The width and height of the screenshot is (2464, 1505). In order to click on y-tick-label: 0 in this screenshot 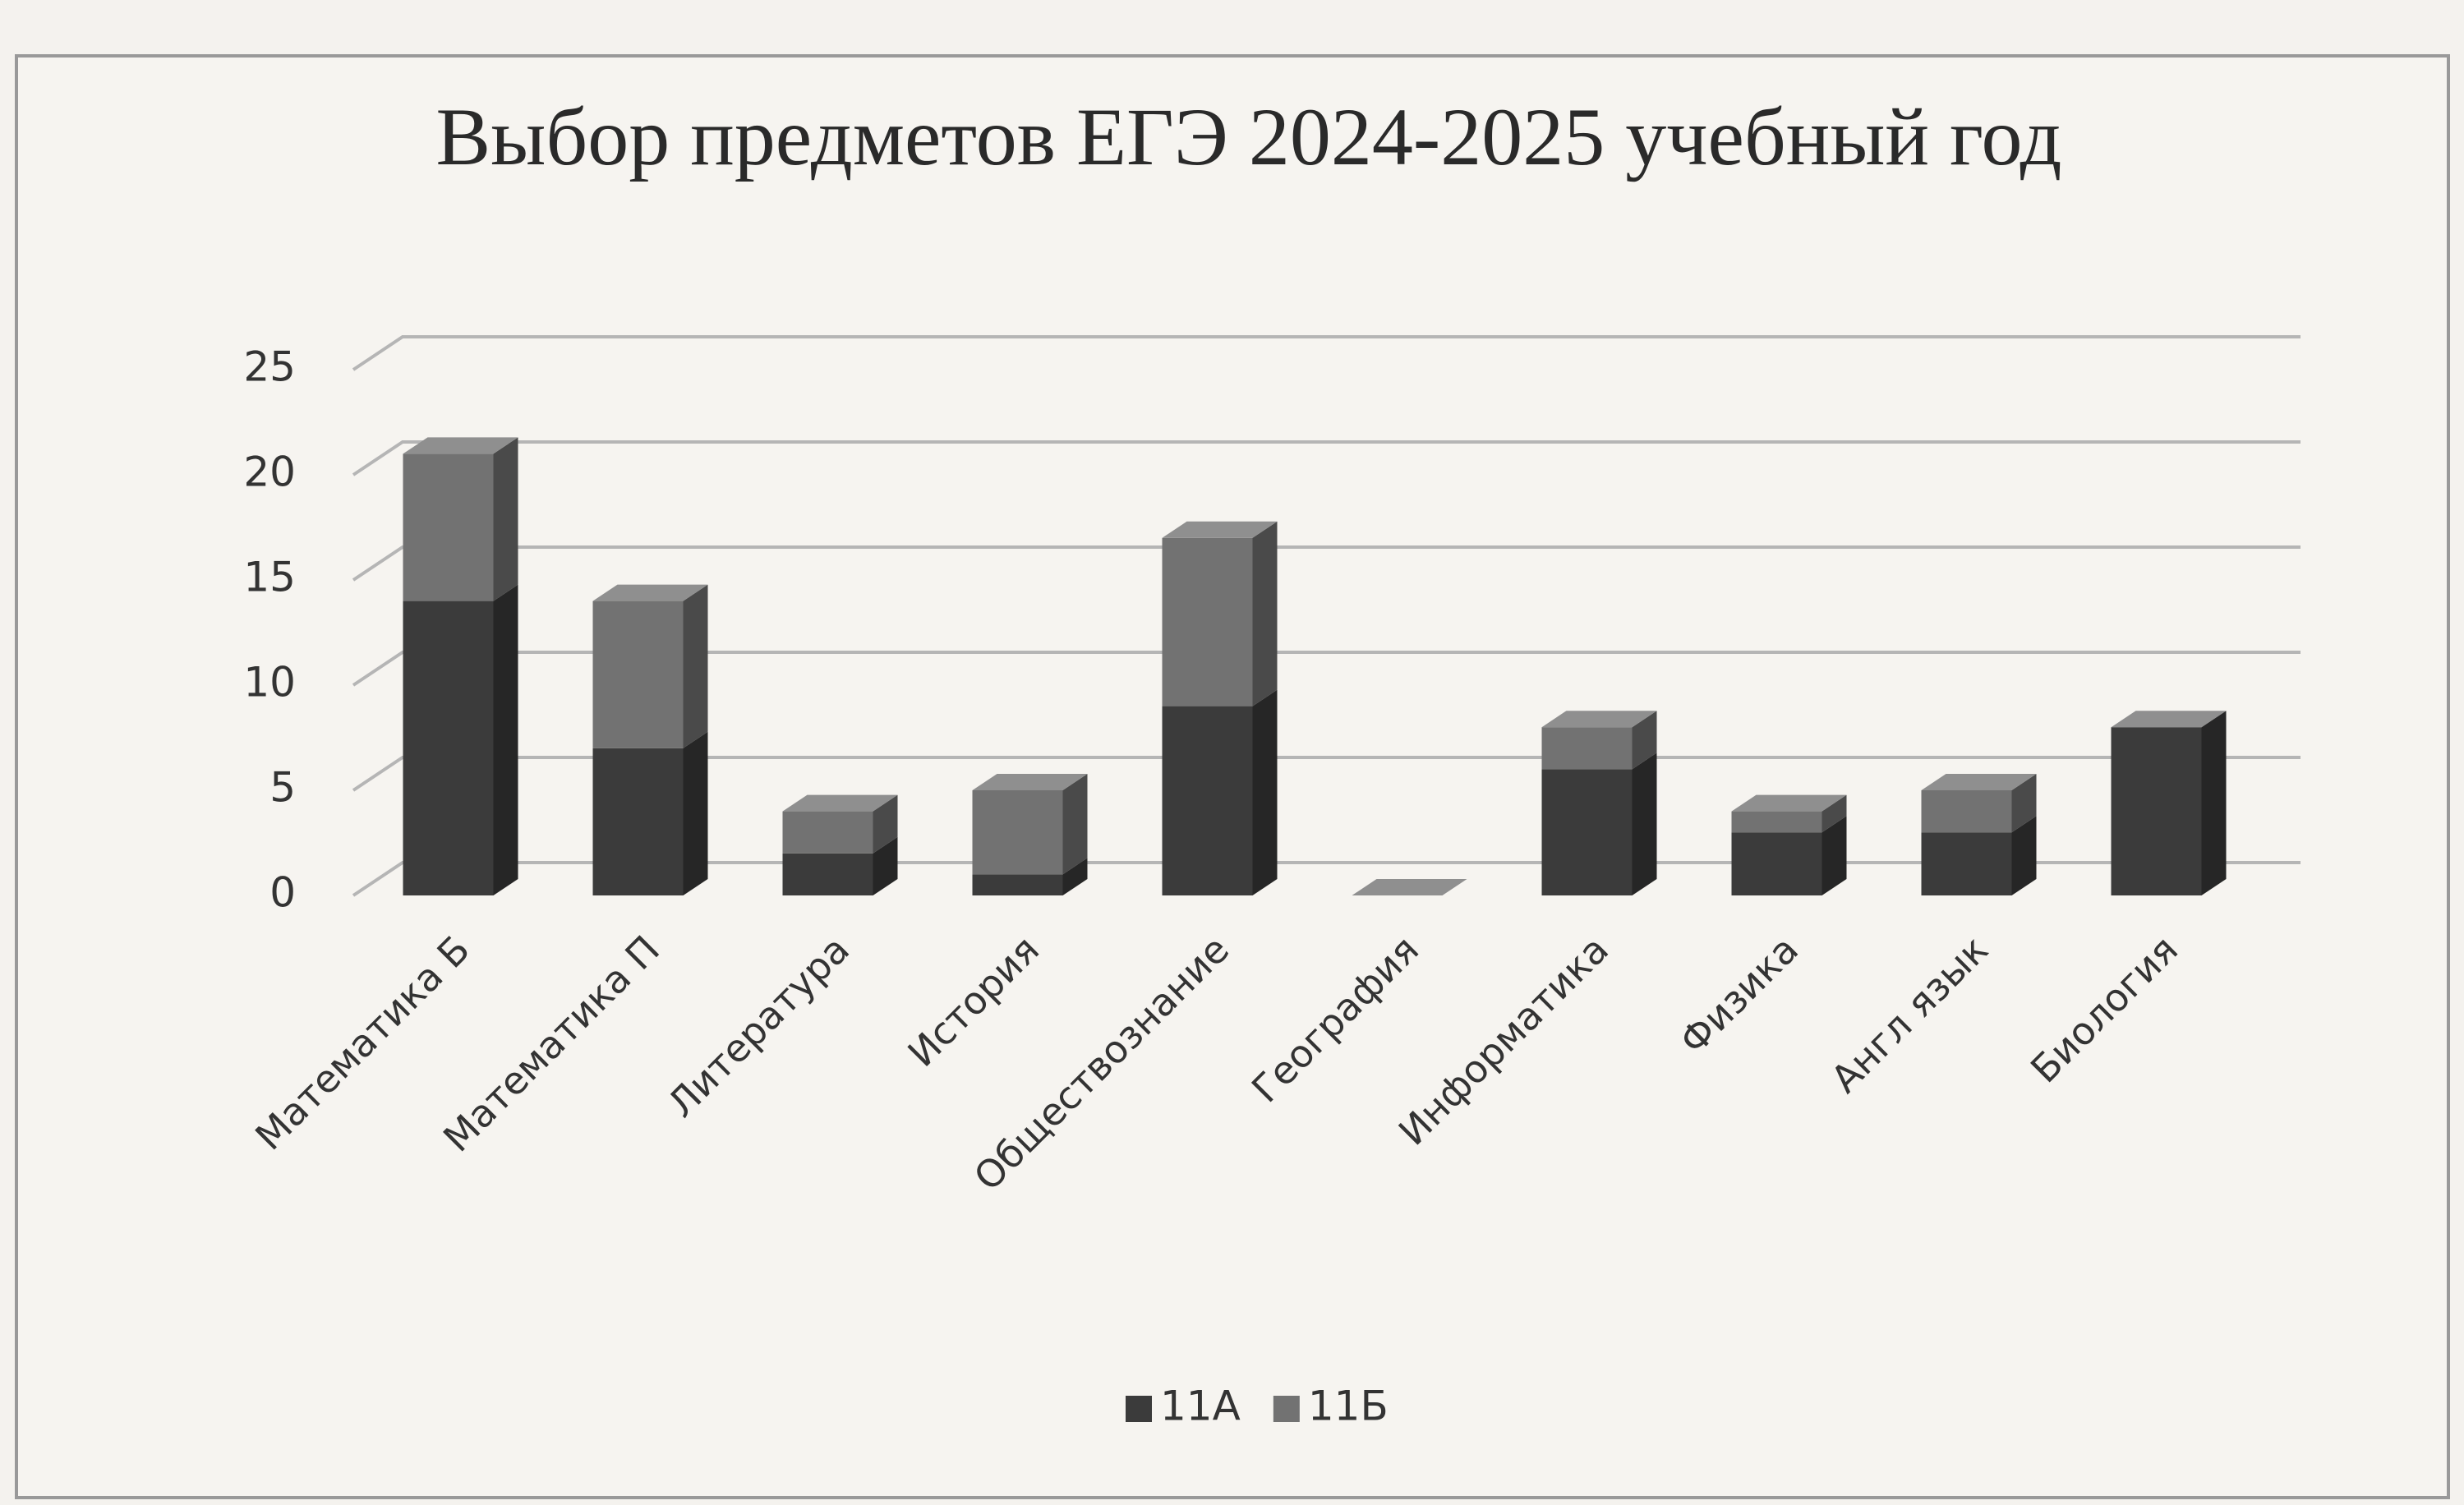, I will do `click(282, 893)`.